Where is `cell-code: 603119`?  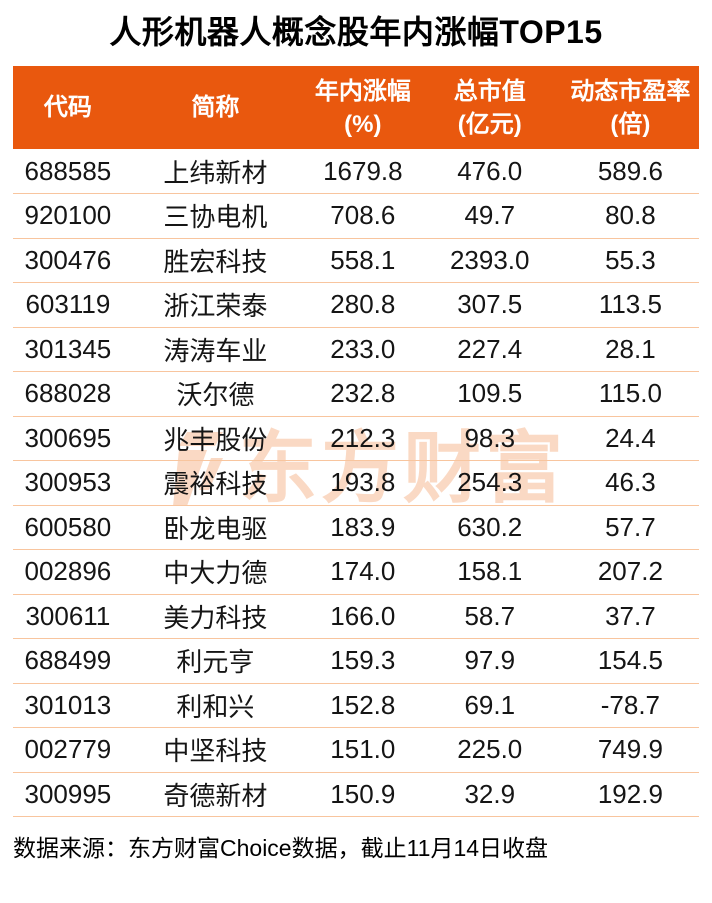
cell-code: 603119 is located at coordinates (68, 305).